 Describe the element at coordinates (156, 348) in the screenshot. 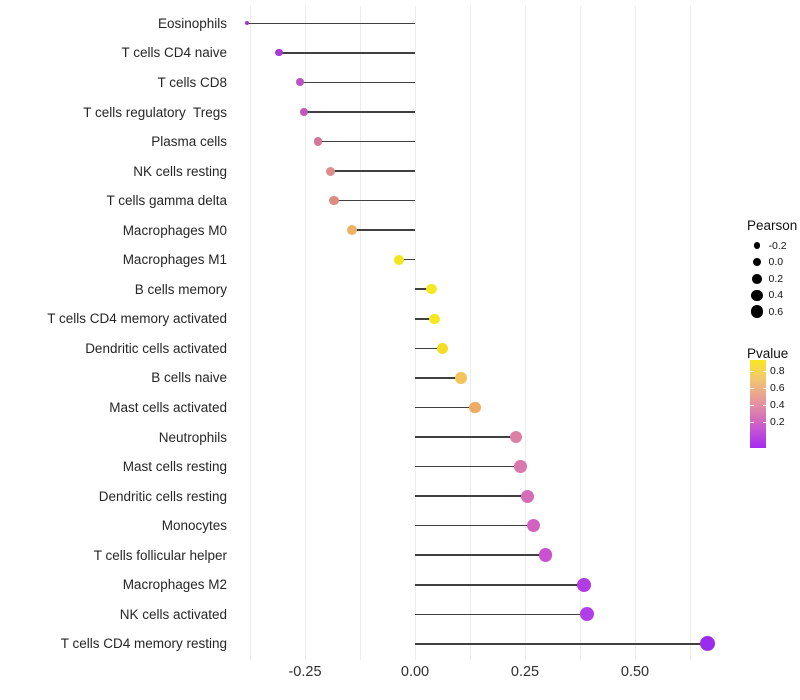

I see `y-axis-label: Dendritic cells activated` at that location.